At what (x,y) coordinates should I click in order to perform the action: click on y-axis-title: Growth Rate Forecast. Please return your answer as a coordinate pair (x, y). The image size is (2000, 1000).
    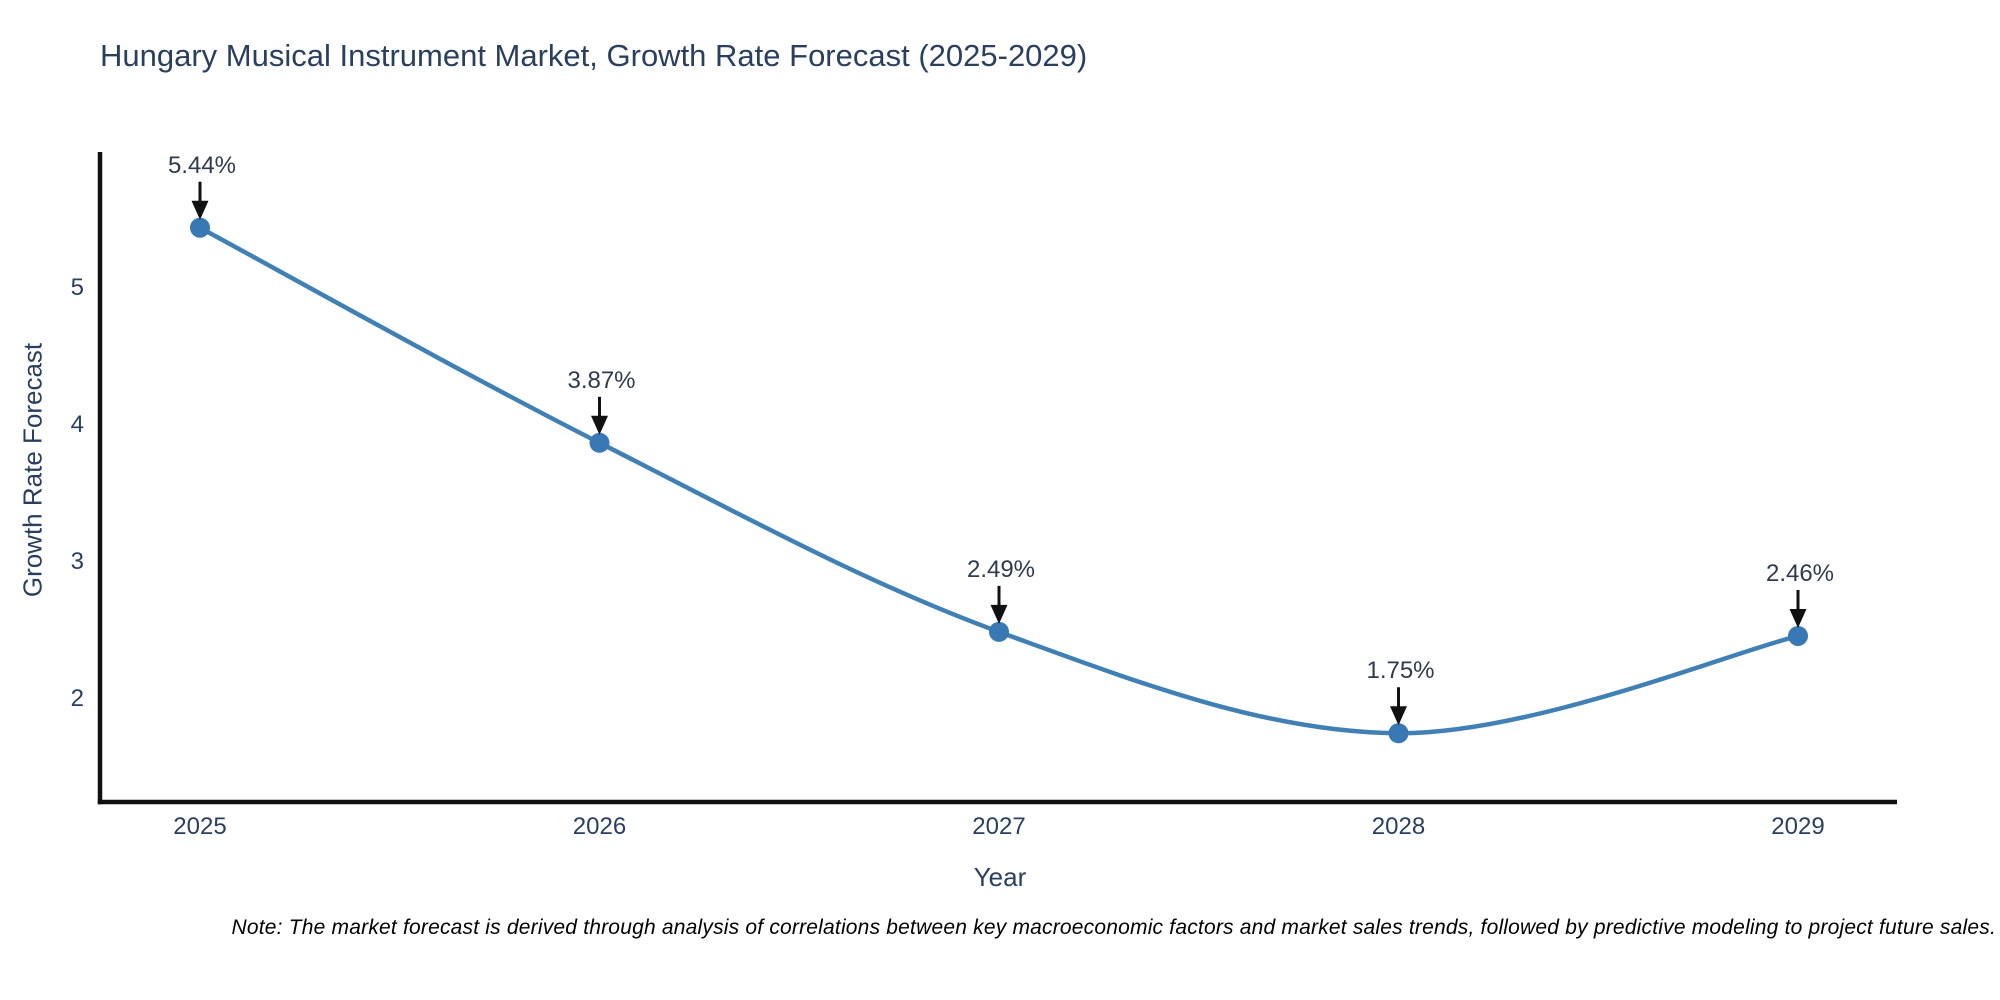
    Looking at the image, I should click on (32, 470).